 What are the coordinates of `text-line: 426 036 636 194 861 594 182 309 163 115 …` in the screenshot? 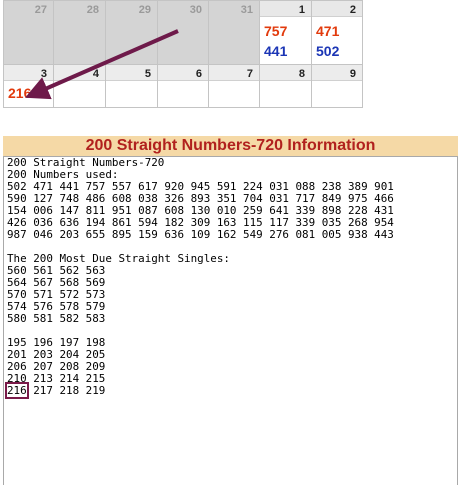 It's located at (200, 222).